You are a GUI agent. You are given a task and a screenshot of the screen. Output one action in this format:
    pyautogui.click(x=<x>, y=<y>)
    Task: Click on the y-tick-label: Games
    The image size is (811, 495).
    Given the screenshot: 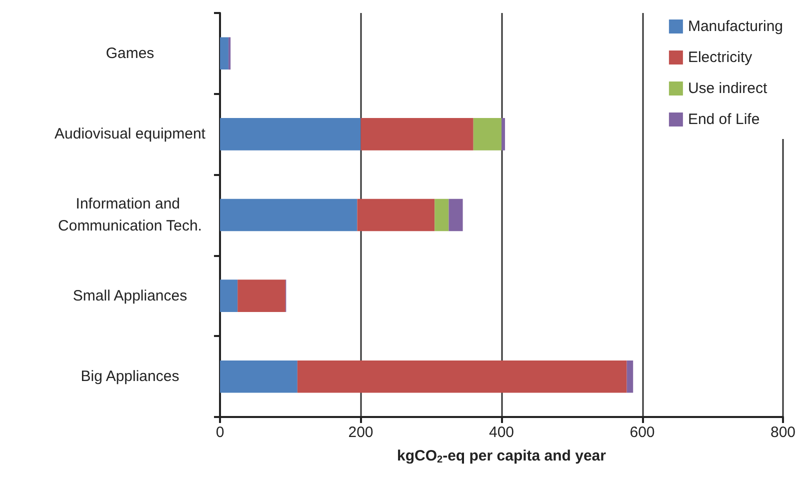 What is the action you would take?
    pyautogui.click(x=130, y=53)
    